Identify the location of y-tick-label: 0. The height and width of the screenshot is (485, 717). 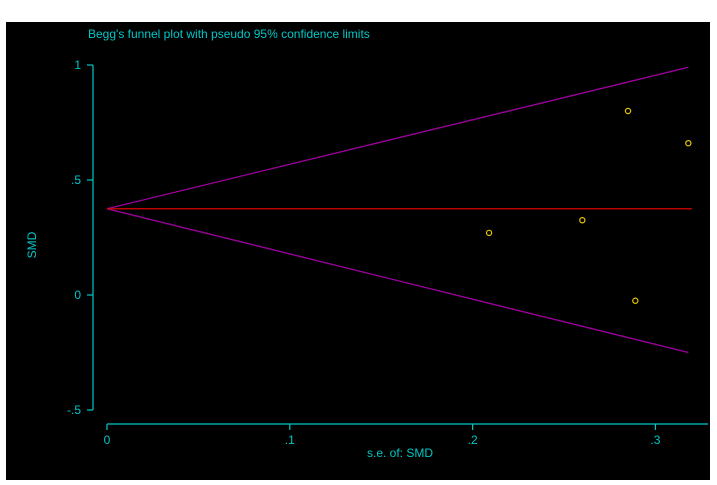
(77, 295).